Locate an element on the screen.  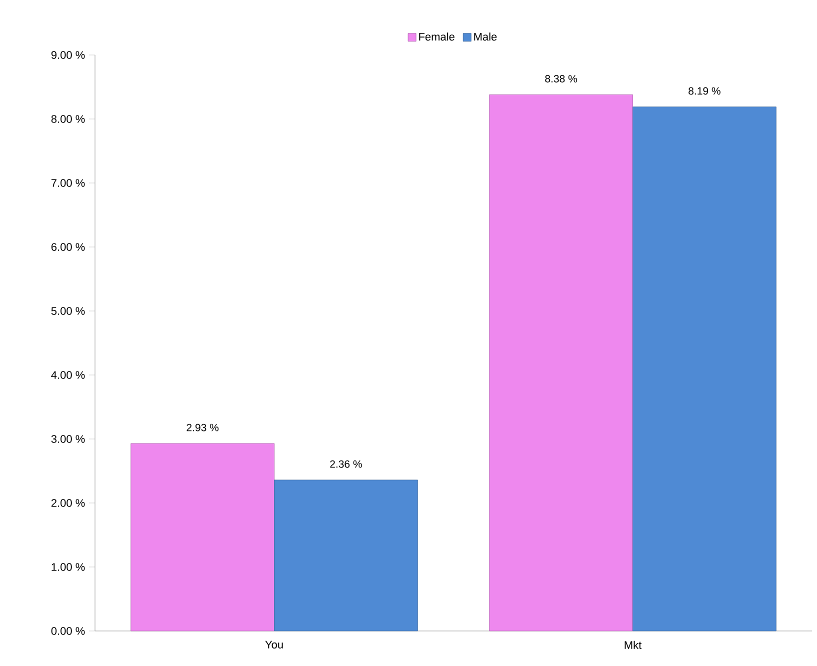
data-label: 2.36 % is located at coordinates (346, 464).